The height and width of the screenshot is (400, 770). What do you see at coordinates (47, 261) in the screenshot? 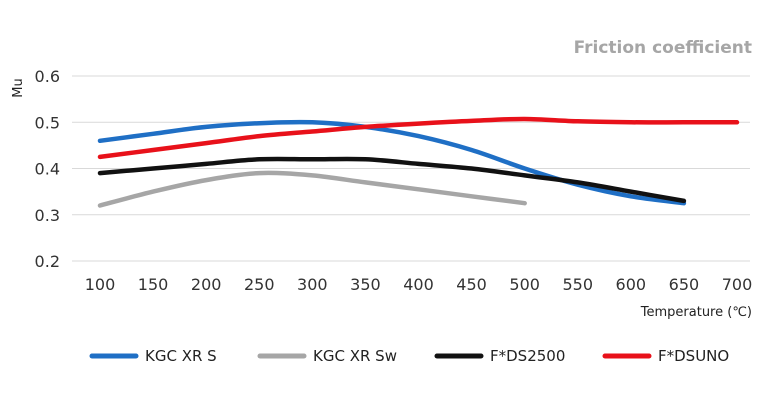
I see `y-tick-label: 0.2` at bounding box center [47, 261].